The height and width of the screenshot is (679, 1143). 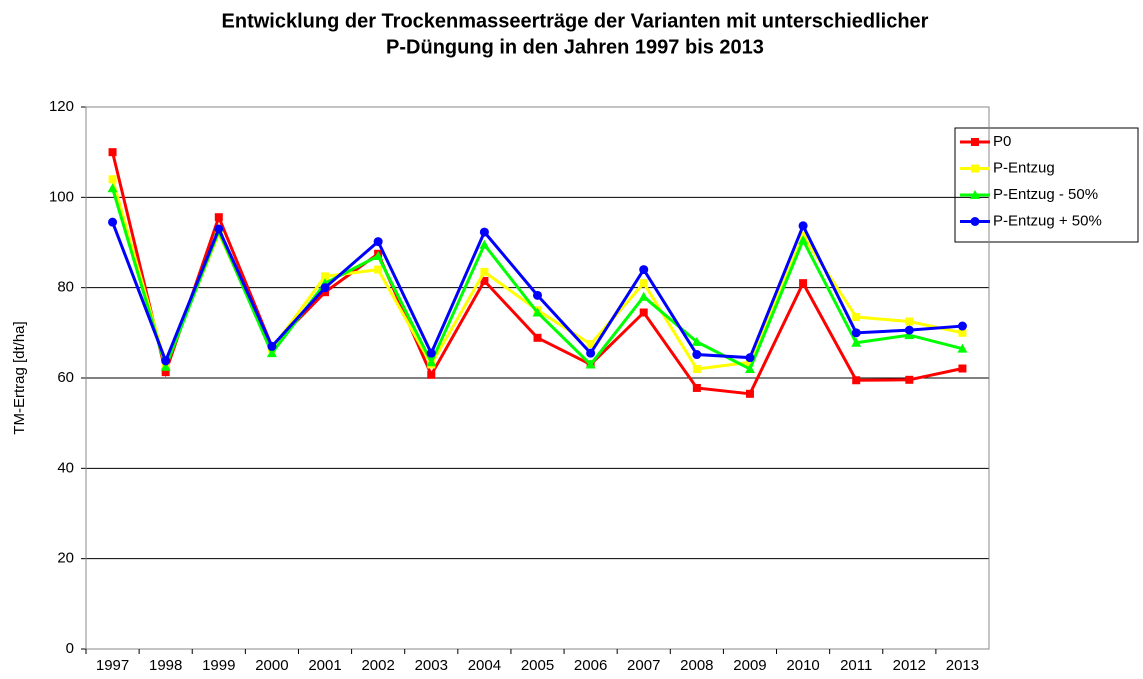 What do you see at coordinates (218, 665) in the screenshot?
I see `x-tick-label: 1999` at bounding box center [218, 665].